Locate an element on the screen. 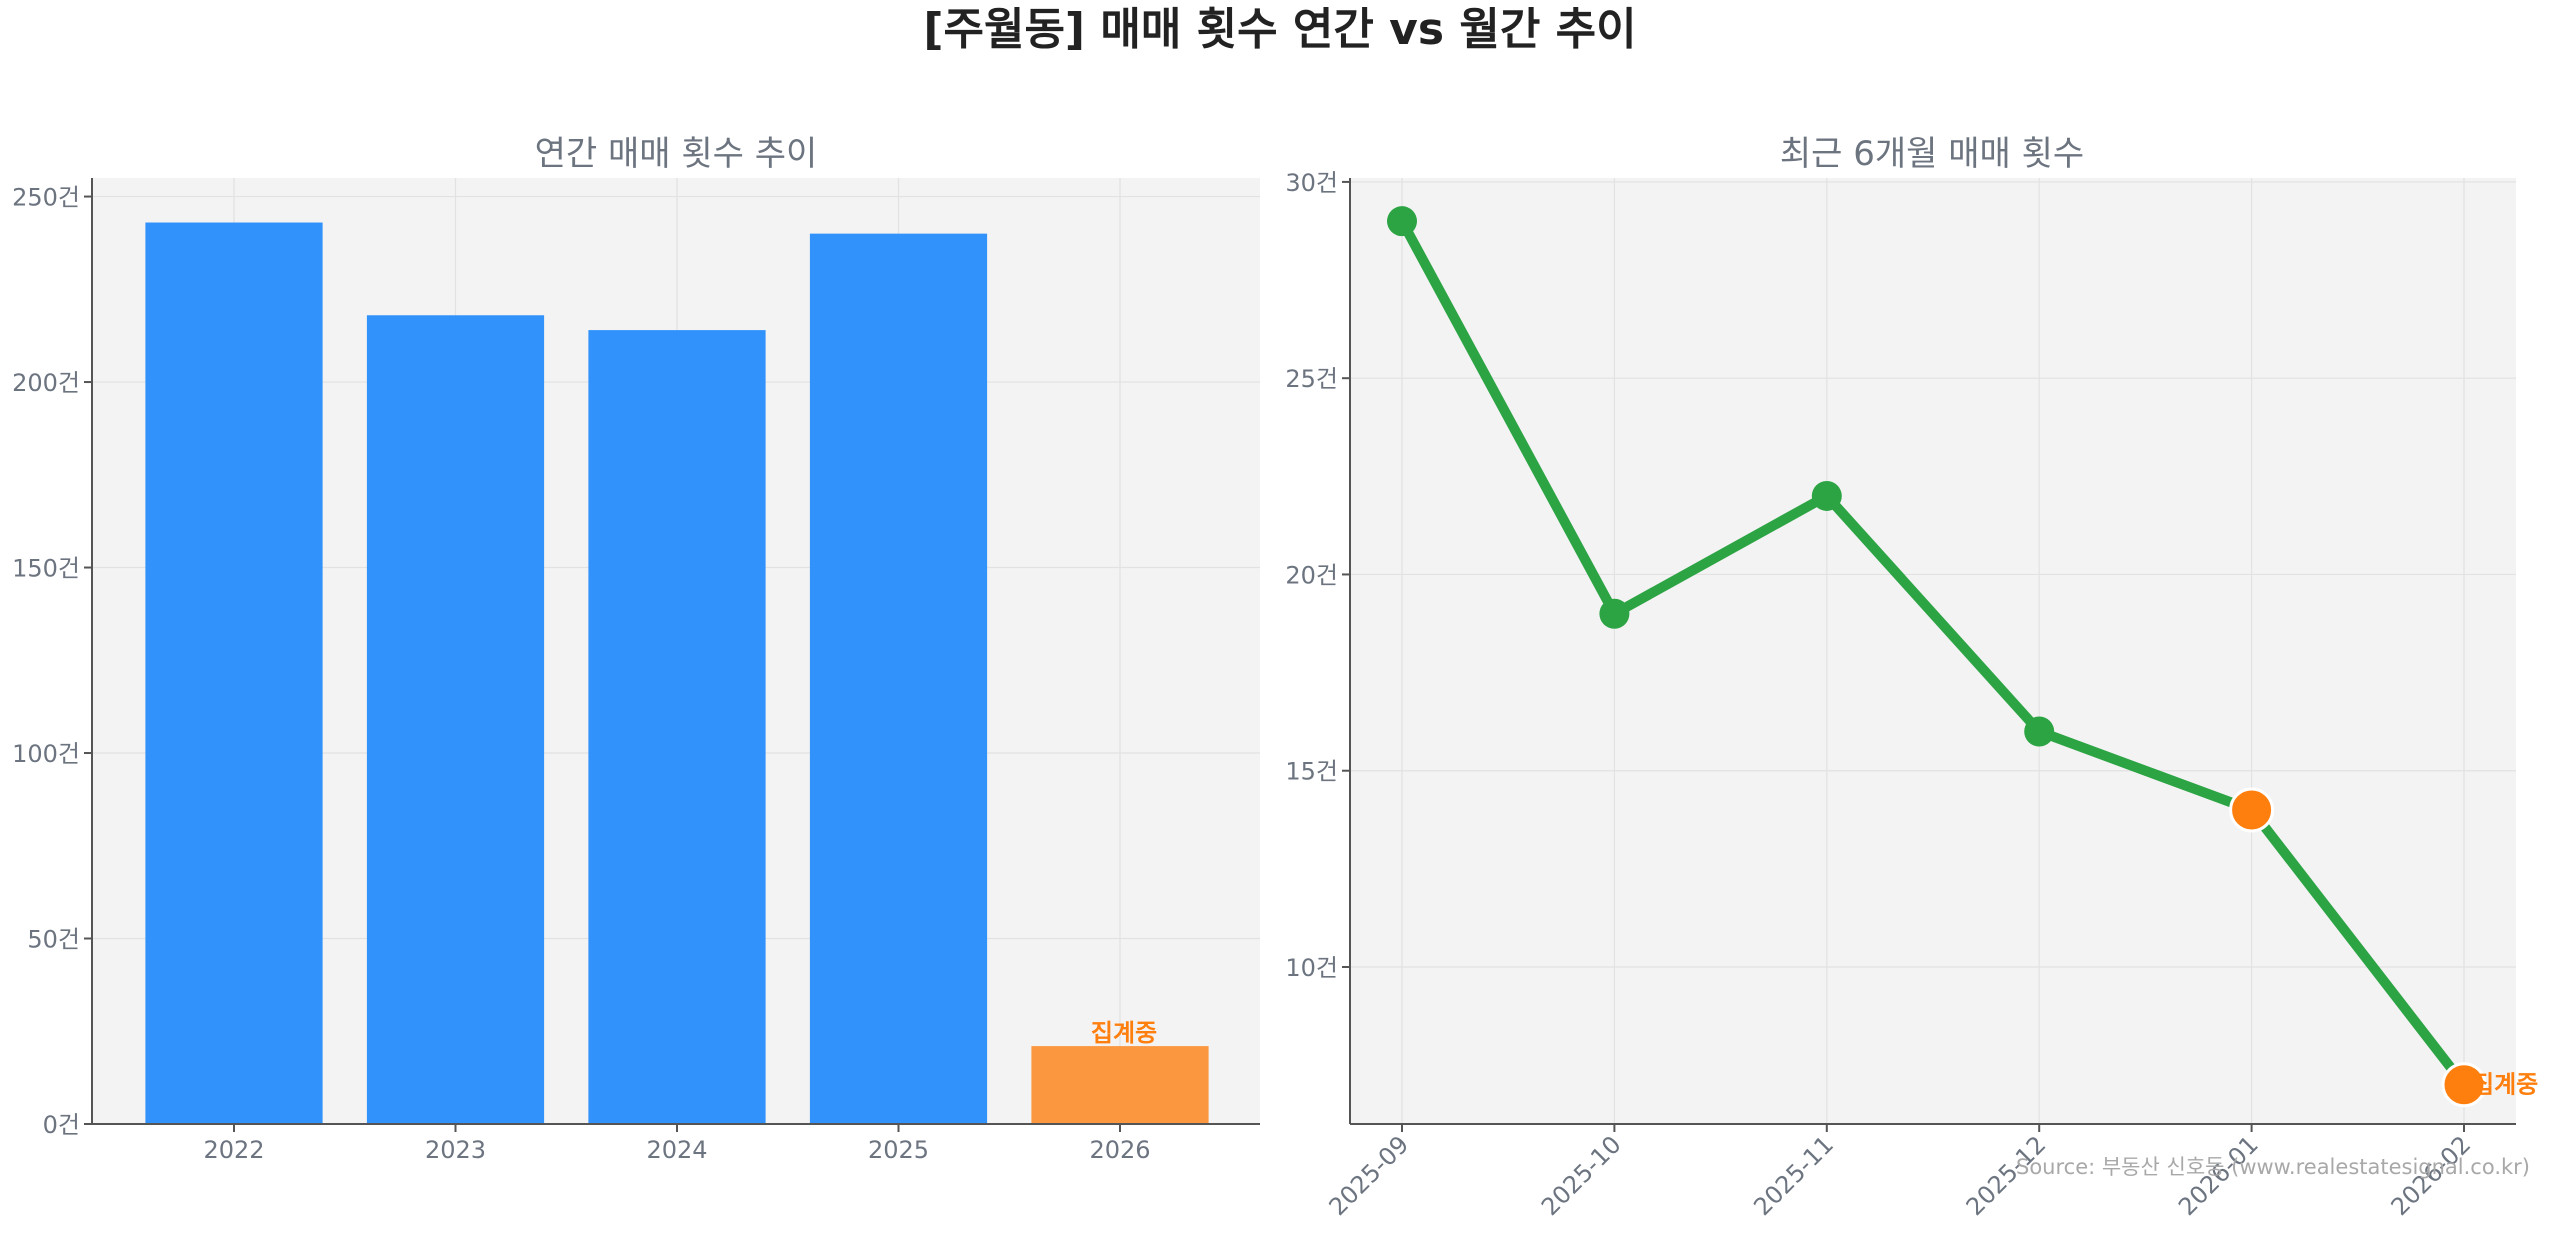  annual-chart-title: 연간 매매 횟수 추이 is located at coordinates (676, 154).